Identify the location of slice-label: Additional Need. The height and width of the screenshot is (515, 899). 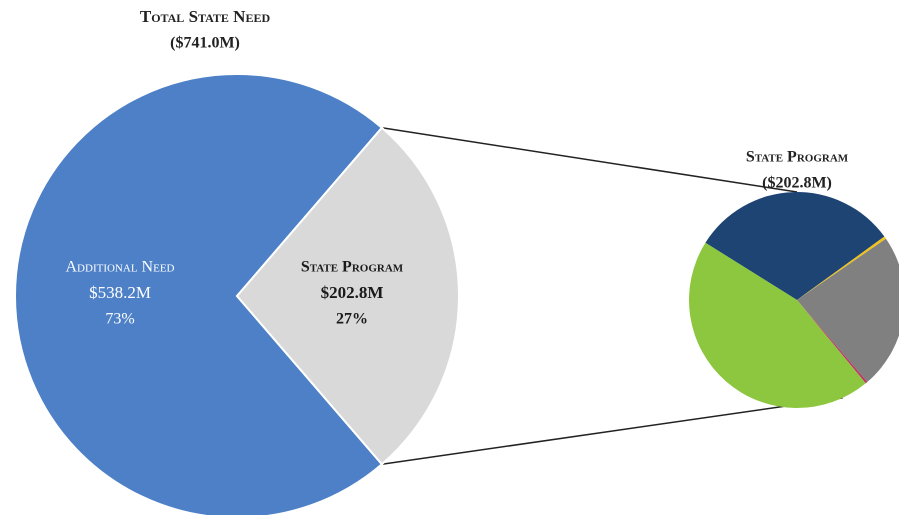
(120, 267).